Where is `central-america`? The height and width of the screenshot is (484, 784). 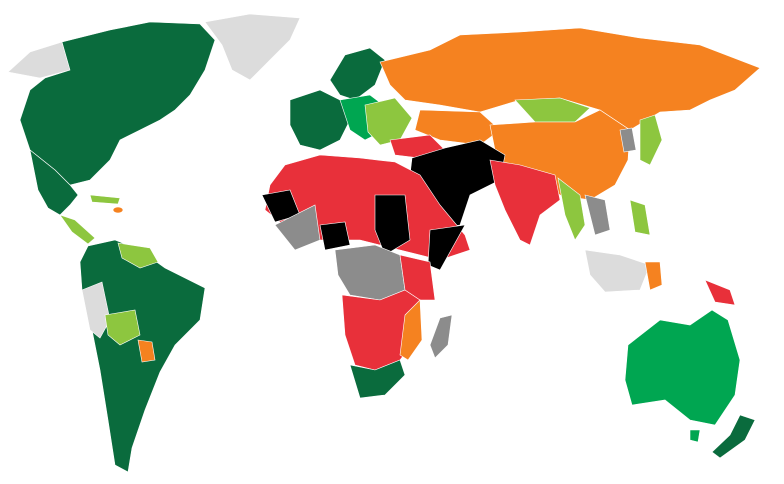 central-america is located at coordinates (77, 229).